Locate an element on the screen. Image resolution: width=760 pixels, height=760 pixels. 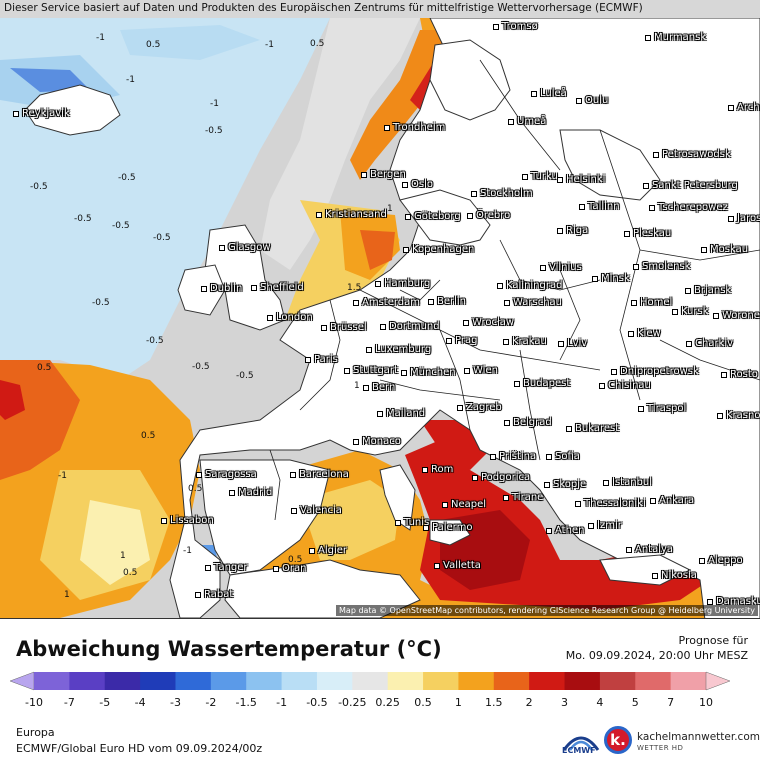
forecast-date: Mo. 09.09.2024, 20:00 Uhr MESZ is located at coordinates (656, 655).